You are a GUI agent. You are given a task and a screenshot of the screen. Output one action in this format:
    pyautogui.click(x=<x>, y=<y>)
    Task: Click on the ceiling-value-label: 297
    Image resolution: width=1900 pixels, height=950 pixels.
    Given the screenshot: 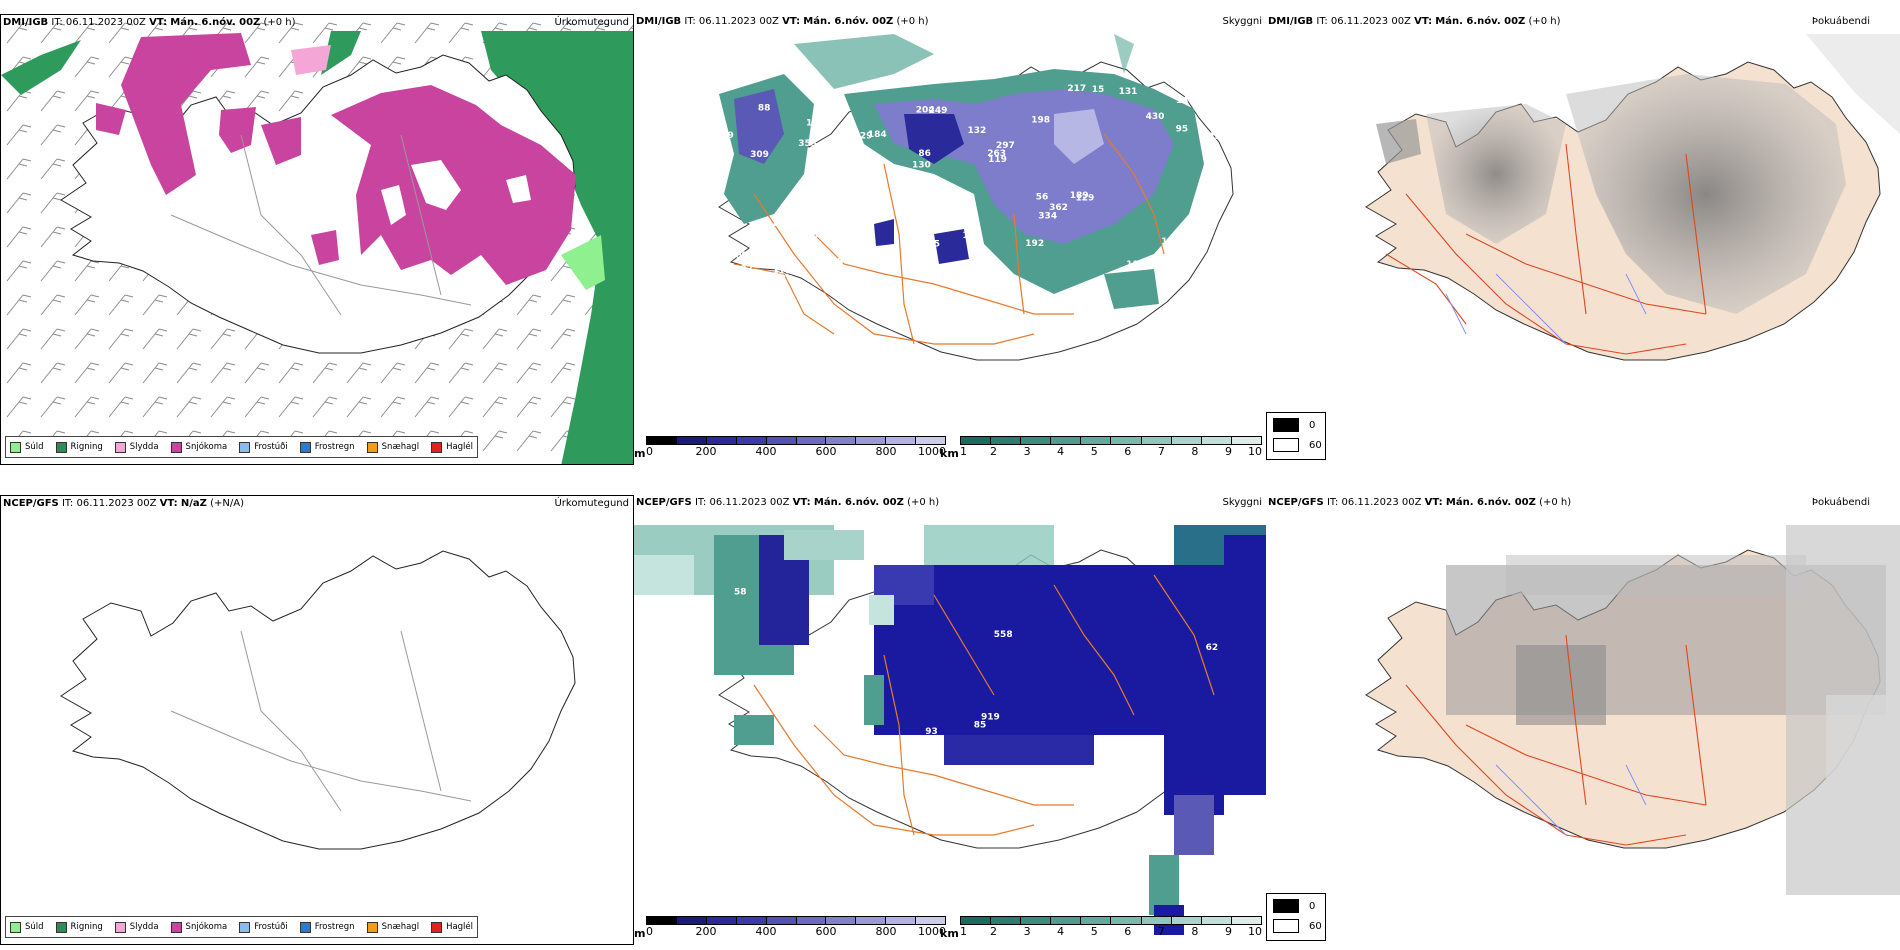 What is the action you would take?
    pyautogui.click(x=1005, y=146)
    